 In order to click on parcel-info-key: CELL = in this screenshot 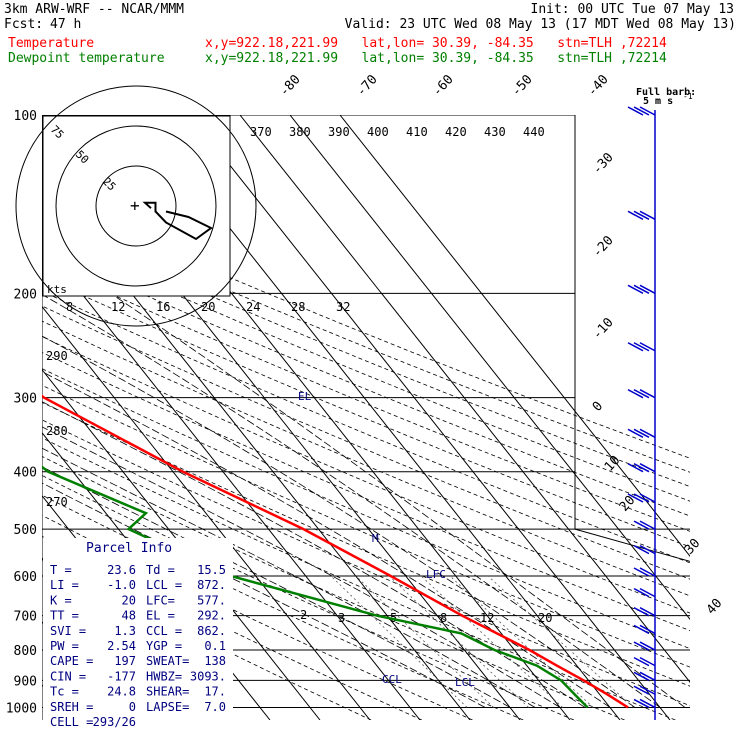, I will do `click(71, 722)`.